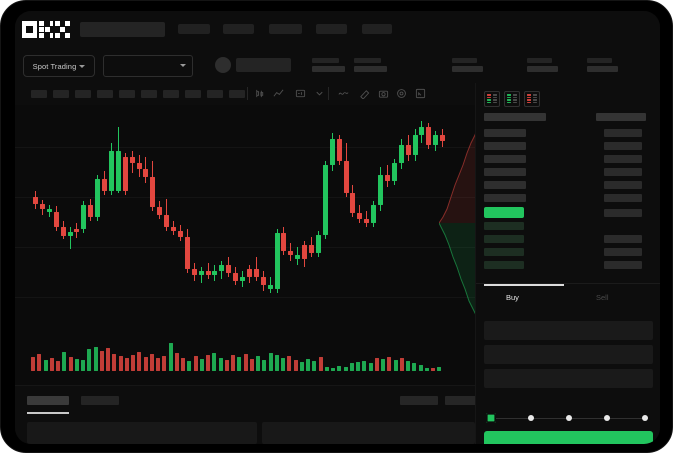  Describe the element at coordinates (504, 212) in the screenshot. I see `orderbook-last-price-row` at that location.